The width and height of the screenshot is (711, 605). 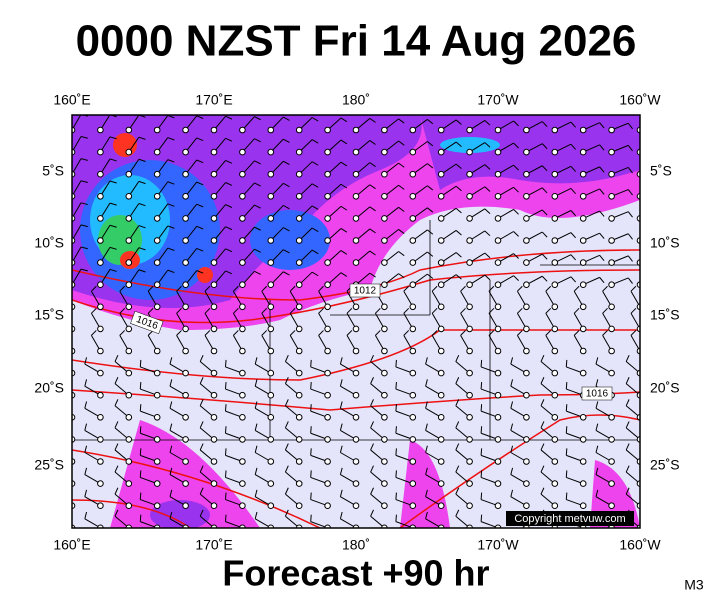 I want to click on longitude-label: 170˚W, so click(x=498, y=545).